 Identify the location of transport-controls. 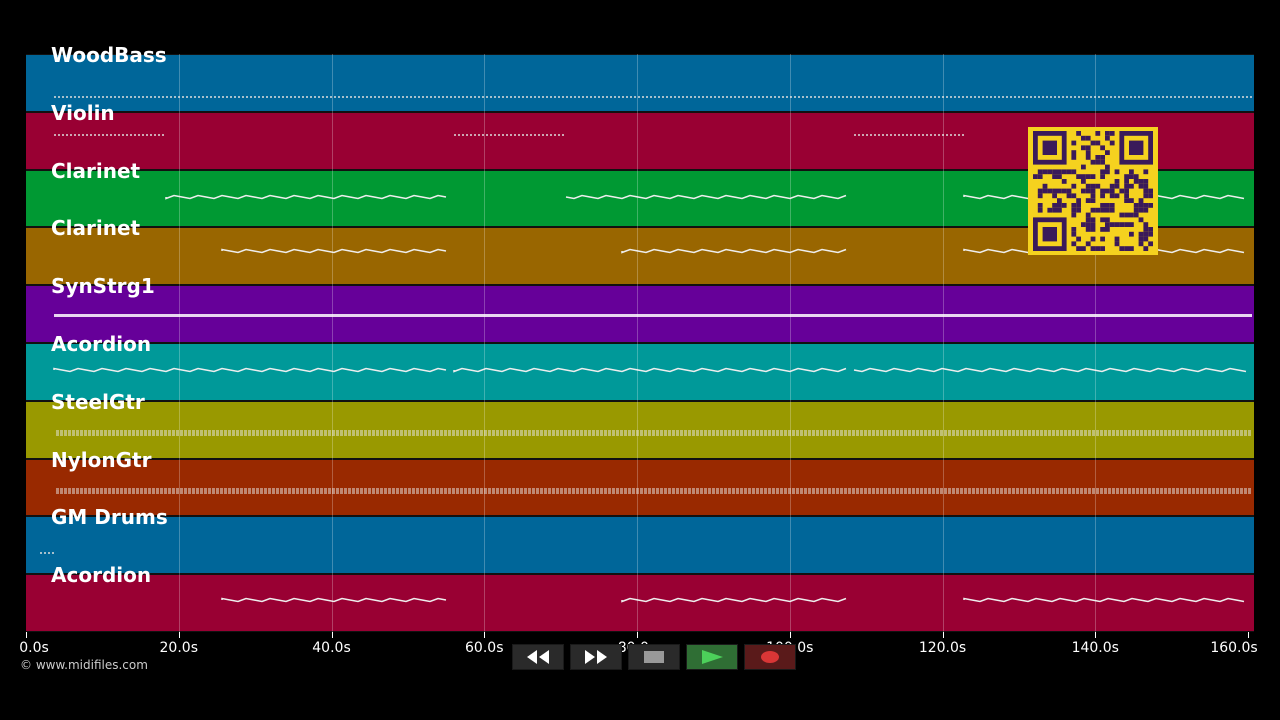
(654, 657).